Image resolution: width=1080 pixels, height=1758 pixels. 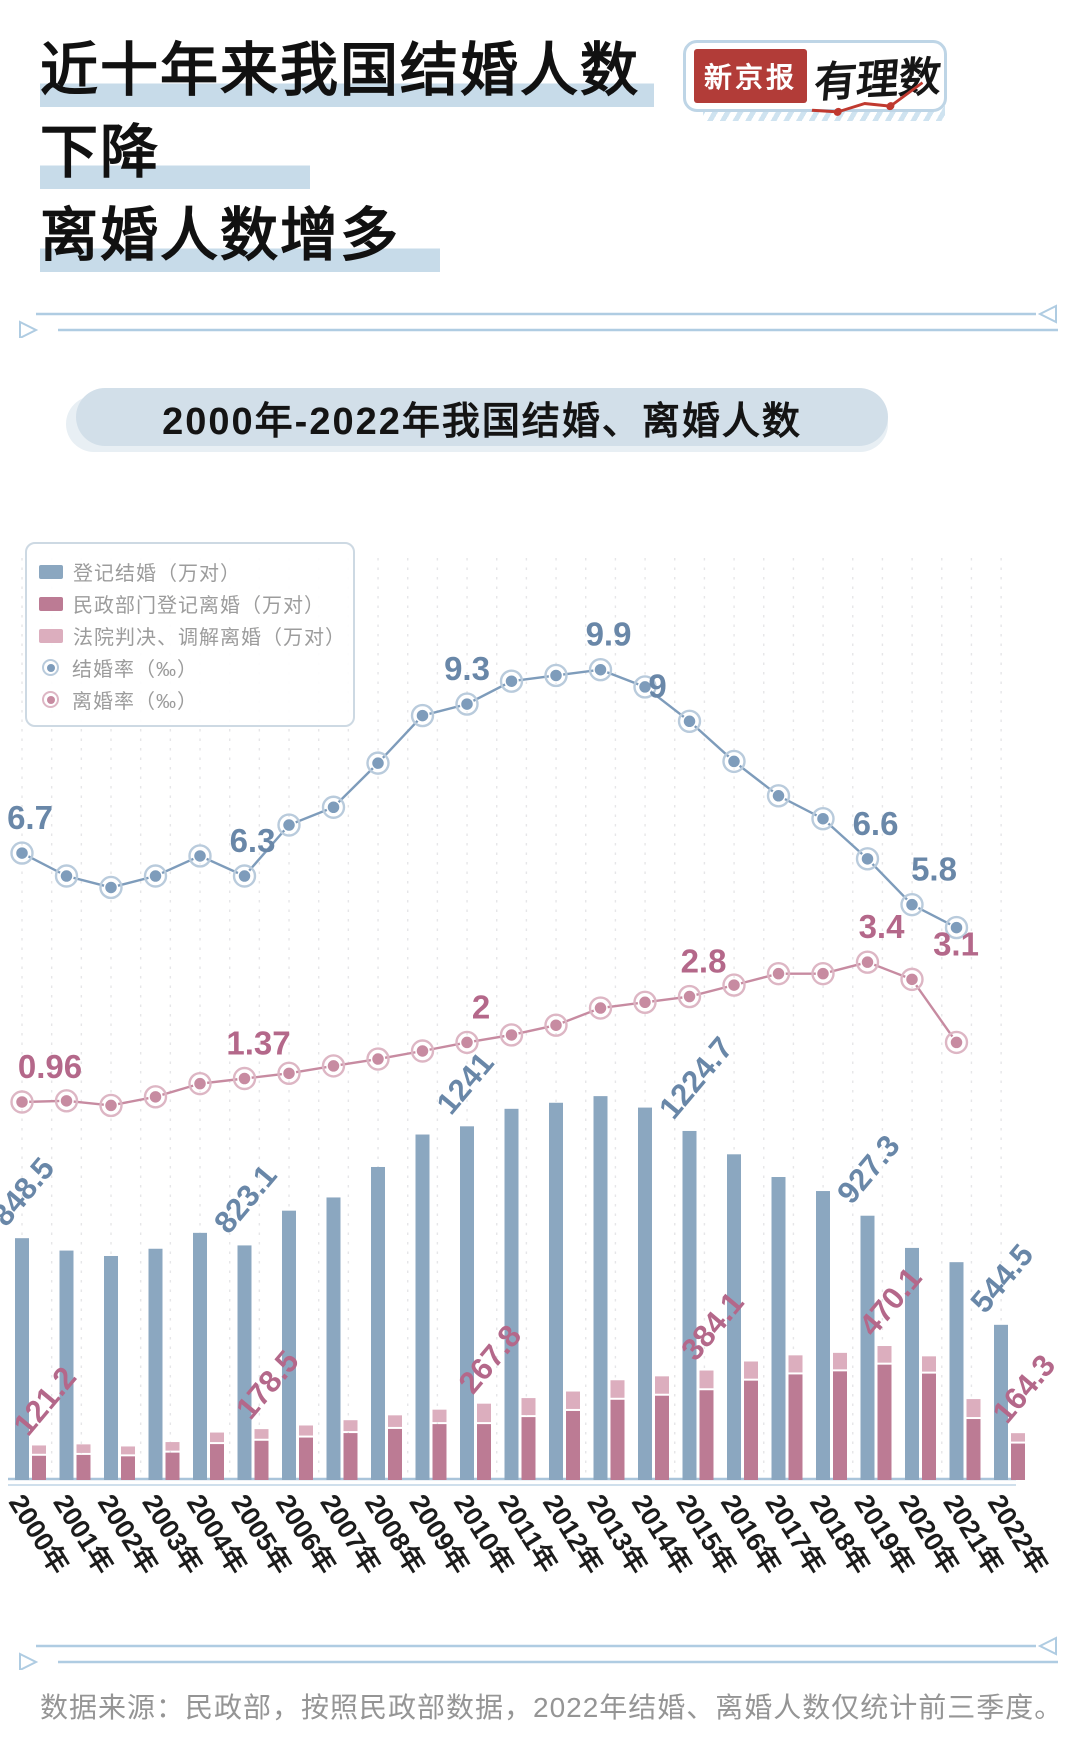 I want to click on legend-item: 法院判决、调解离婚（万对）, so click(x=192, y=635).